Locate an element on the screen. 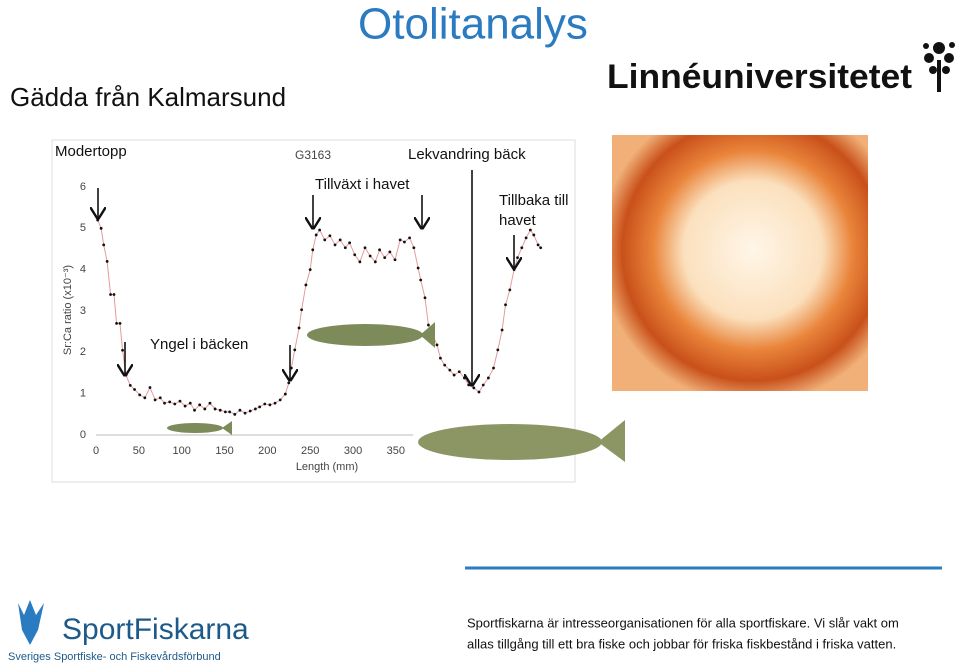 The height and width of the screenshot is (665, 960). logo: Linnéuniversitetet is located at coordinates (759, 77).